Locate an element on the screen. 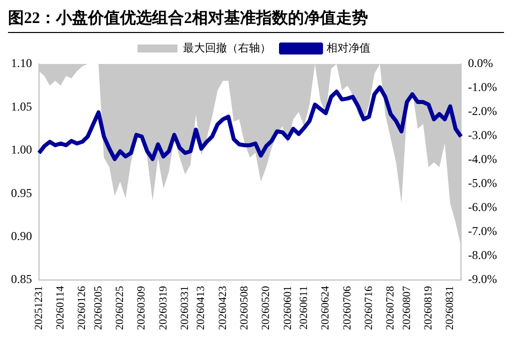 Image resolution: width=512 pixels, height=352 pixels. y2-tick-label: -5.0% is located at coordinates (483, 183).